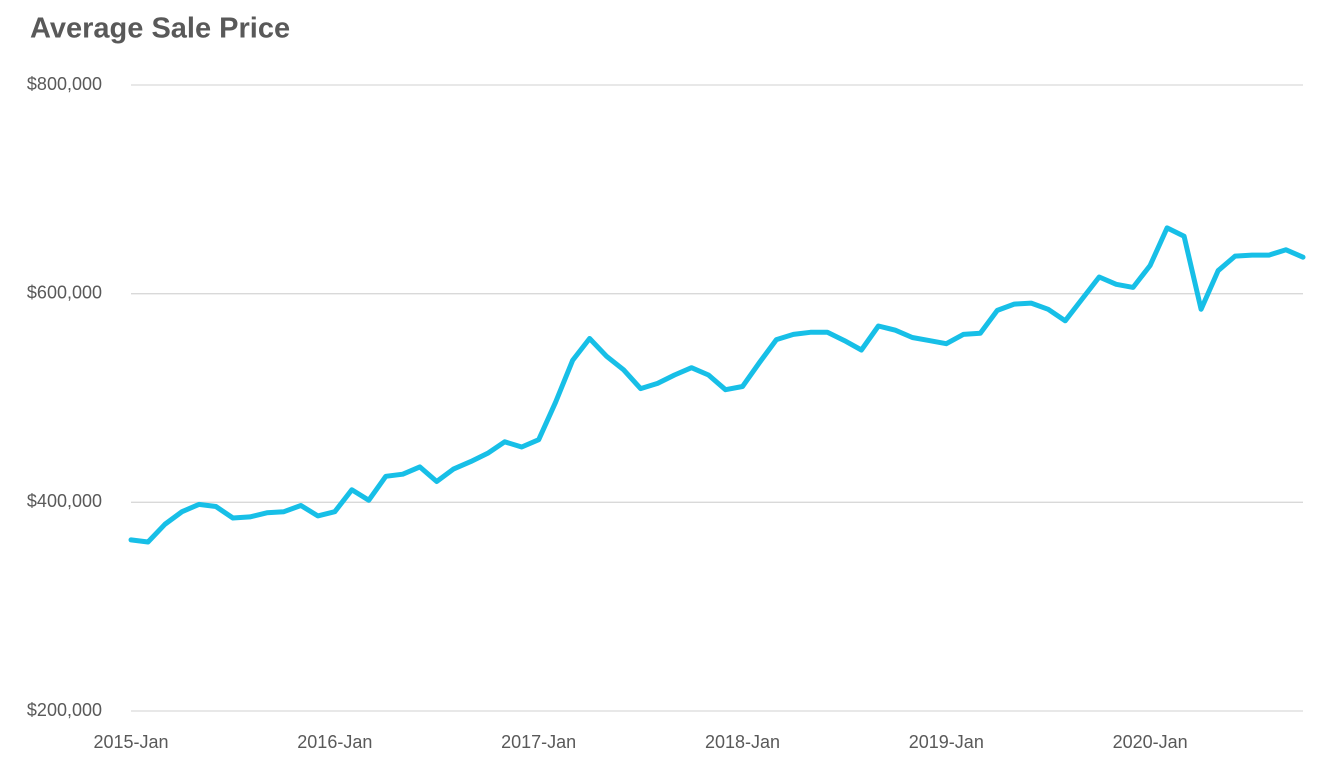 The width and height of the screenshot is (1319, 764). I want to click on y-tick-label: $600,000, so click(64, 292).